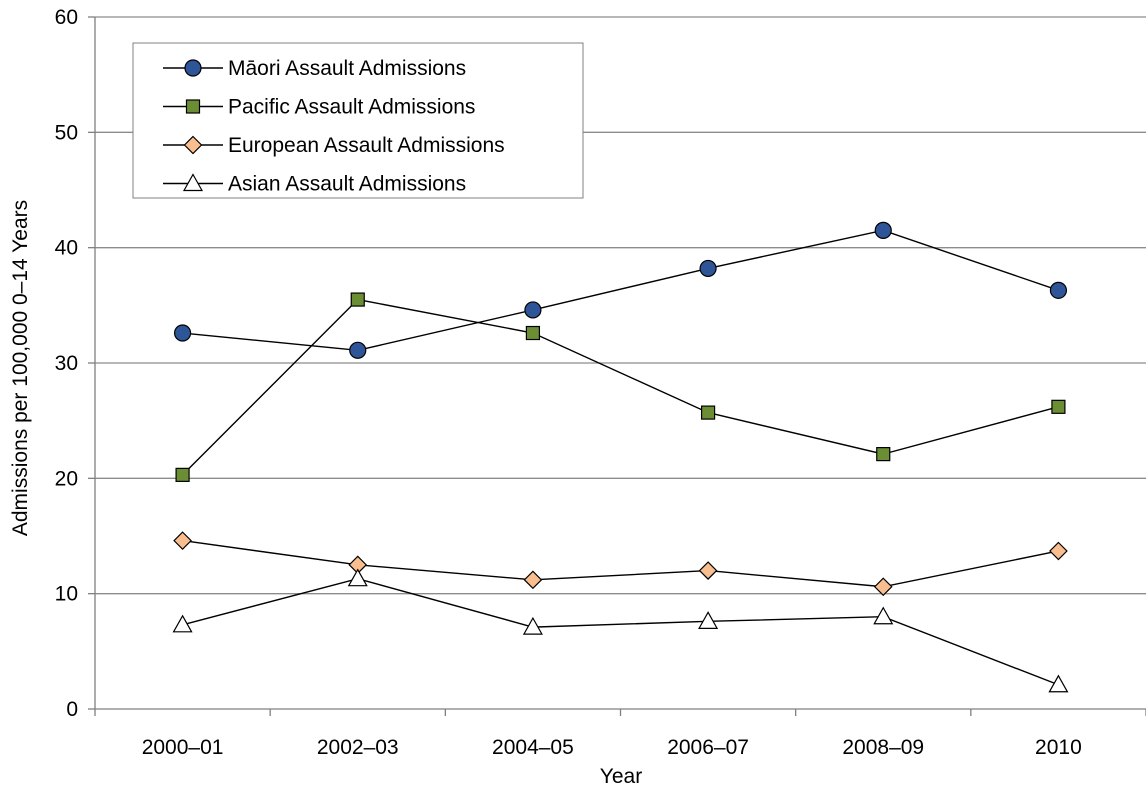  What do you see at coordinates (66, 17) in the screenshot?
I see `y-tick-label: 60` at bounding box center [66, 17].